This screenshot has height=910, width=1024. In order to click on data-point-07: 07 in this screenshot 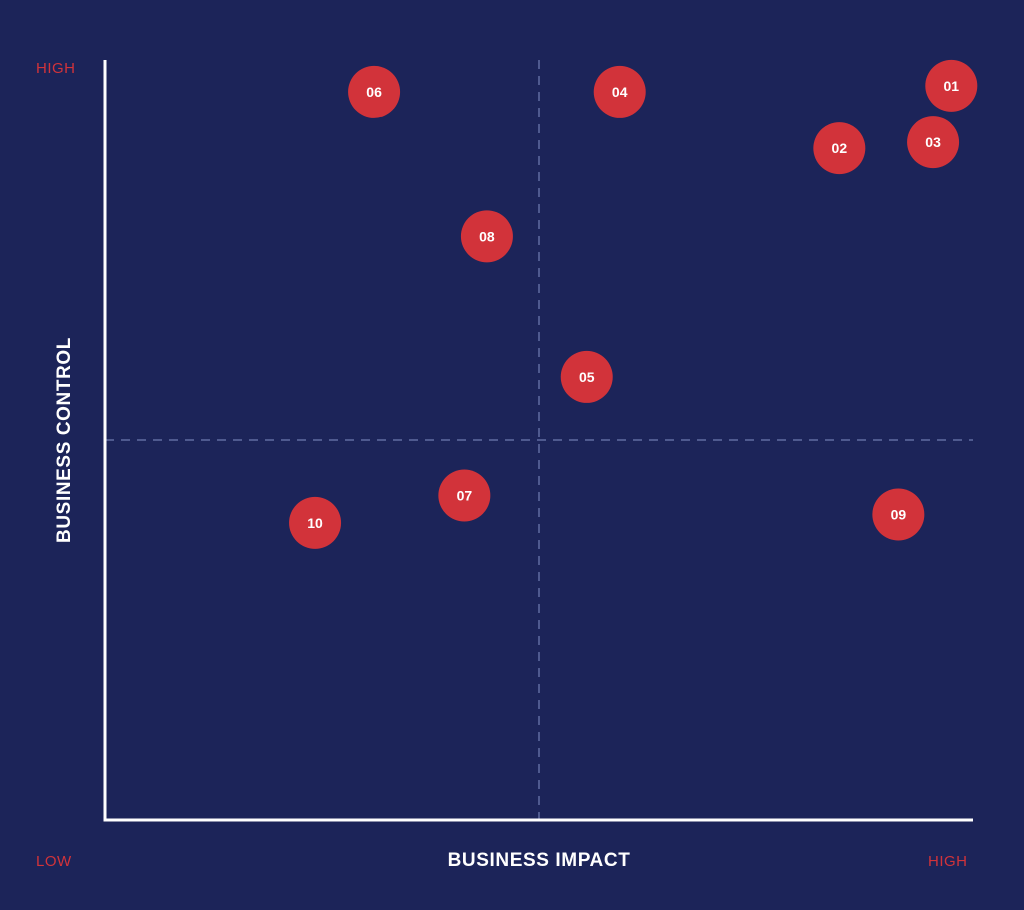, I will do `click(464, 495)`.